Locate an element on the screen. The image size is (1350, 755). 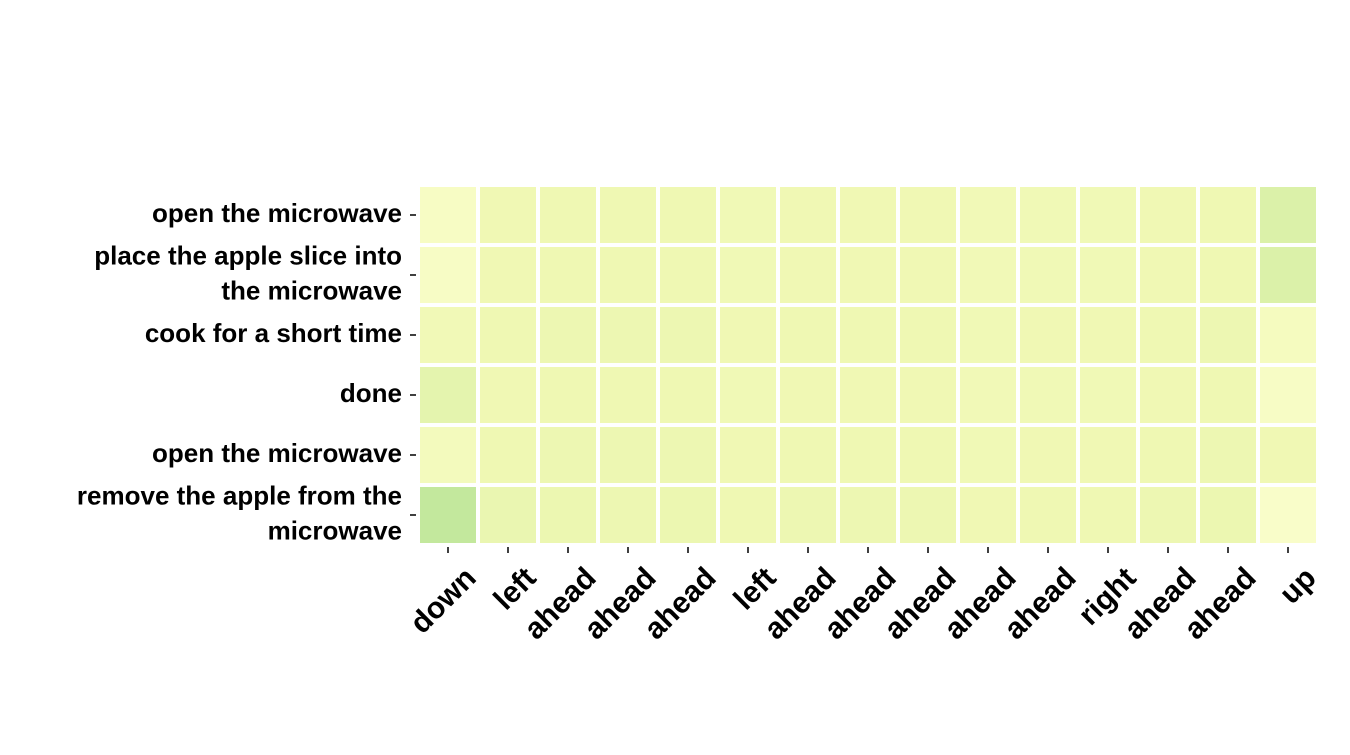
y-tick-label-line: remove the apple from the is located at coordinates (239, 495).